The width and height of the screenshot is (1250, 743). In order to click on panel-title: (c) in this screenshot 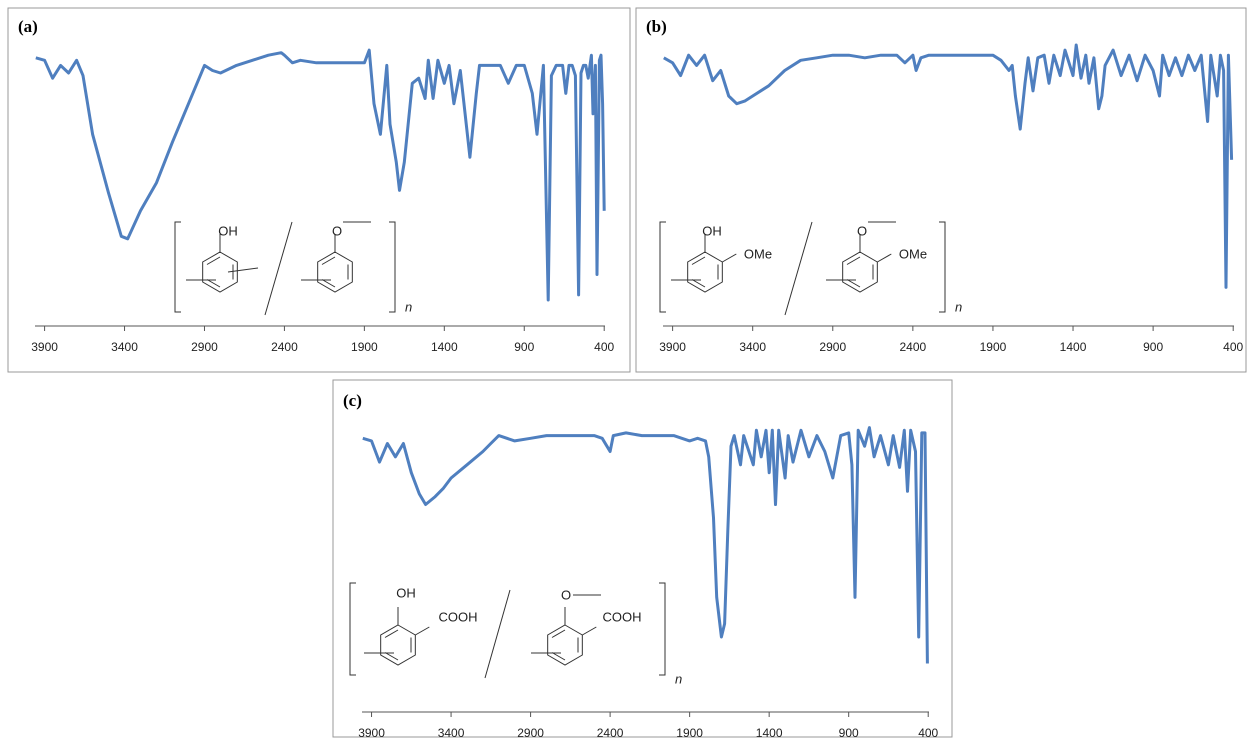, I will do `click(352, 400)`.